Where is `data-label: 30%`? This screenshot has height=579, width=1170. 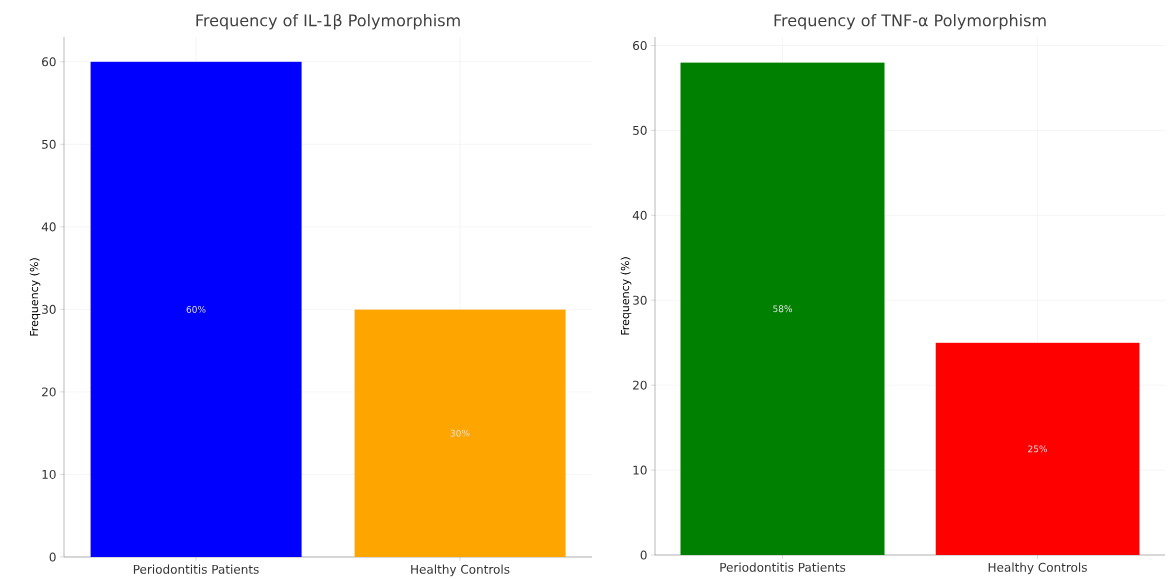 data-label: 30% is located at coordinates (460, 433).